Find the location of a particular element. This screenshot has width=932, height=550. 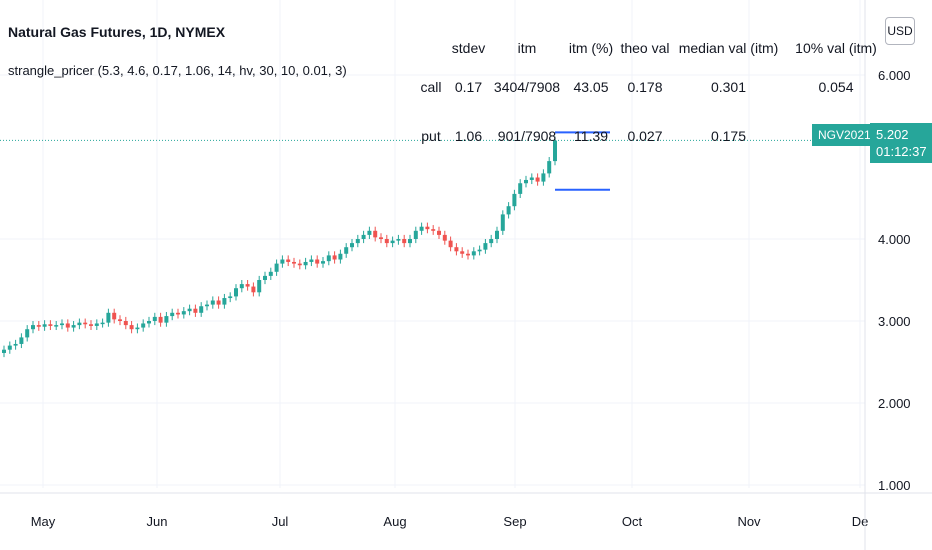

table-cell: 0.17 is located at coordinates (468, 86).